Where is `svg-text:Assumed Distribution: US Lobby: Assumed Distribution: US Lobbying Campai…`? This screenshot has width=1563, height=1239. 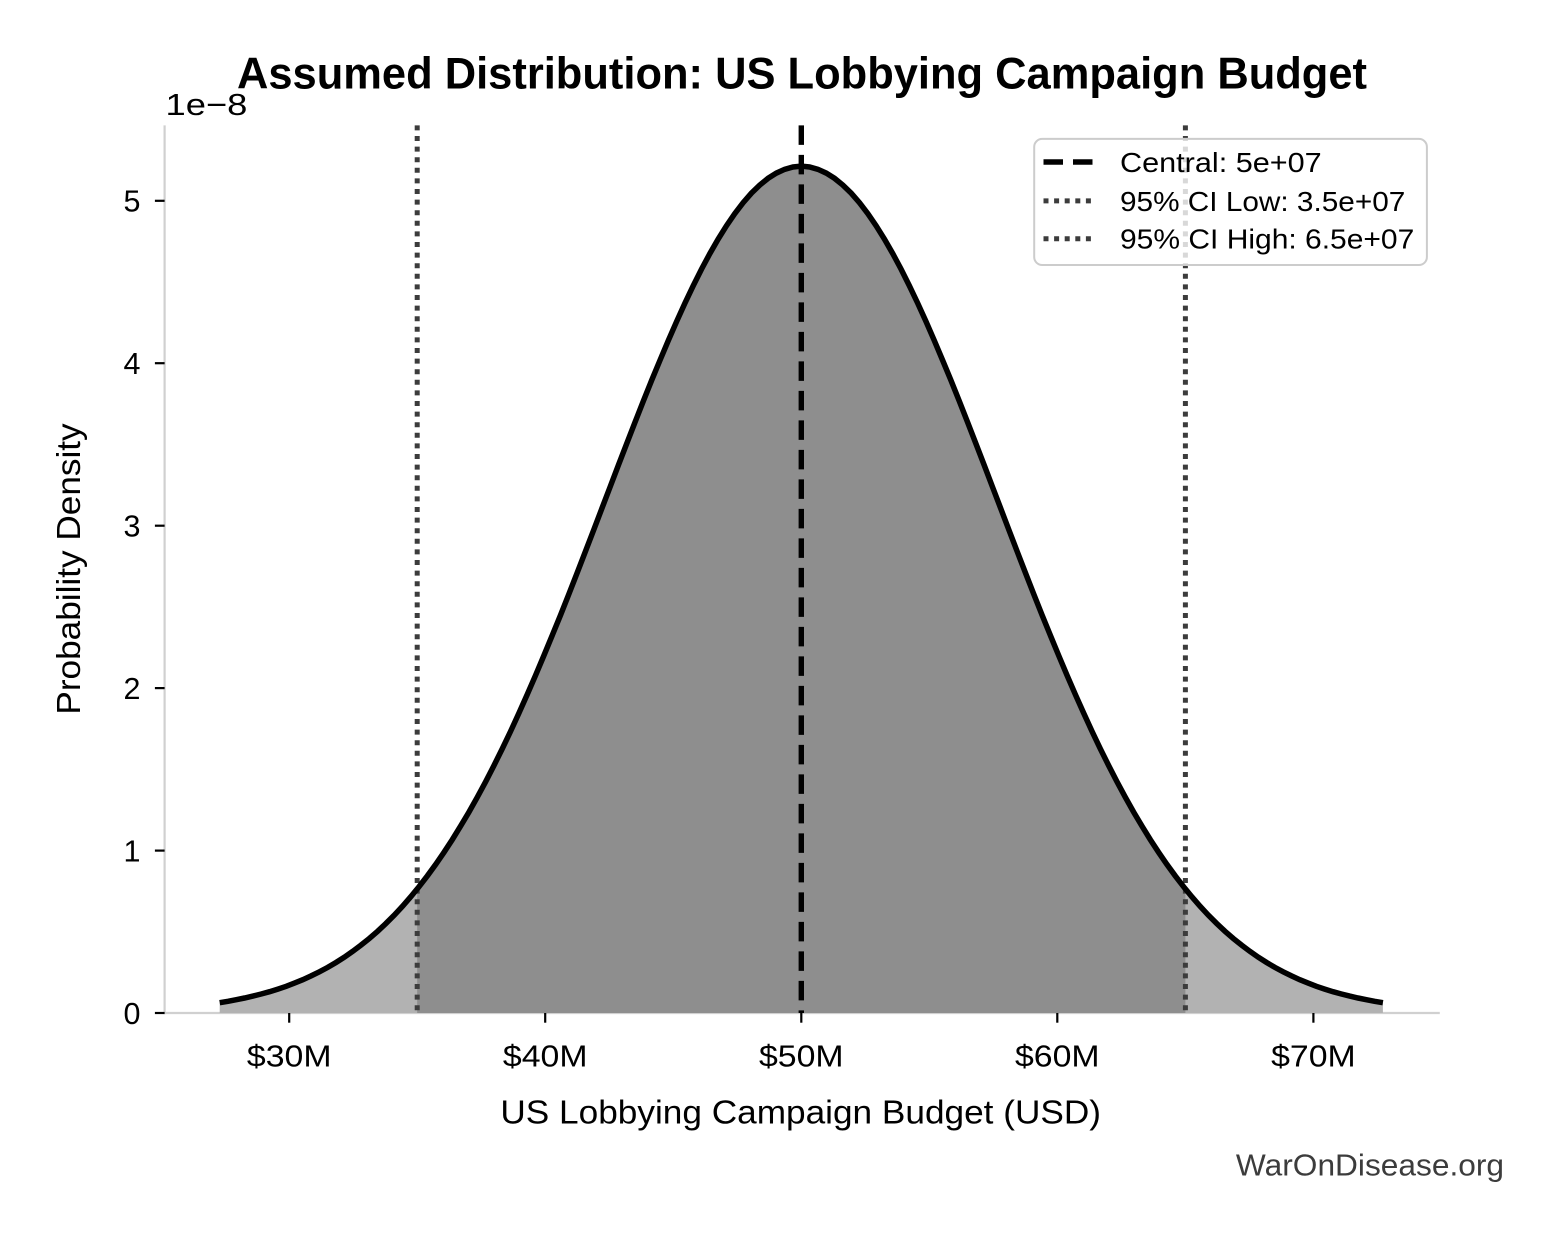
svg-text:Assumed Distribution: US Lobby: Assumed Distribution: US Lobbying Campai… is located at coordinates (802, 73).